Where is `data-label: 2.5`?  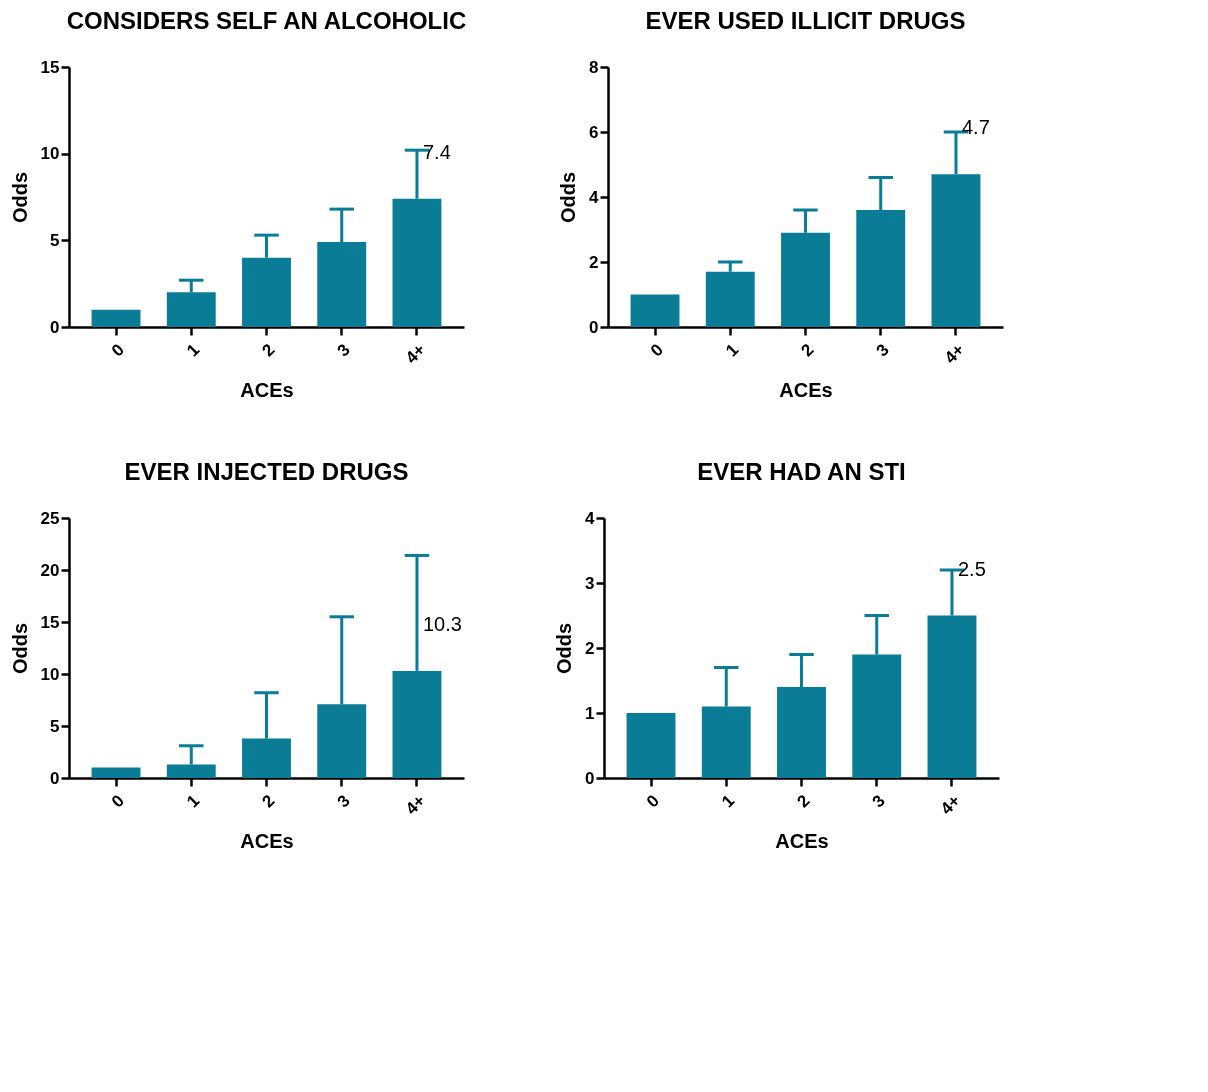
data-label: 2.5 is located at coordinates (971, 568).